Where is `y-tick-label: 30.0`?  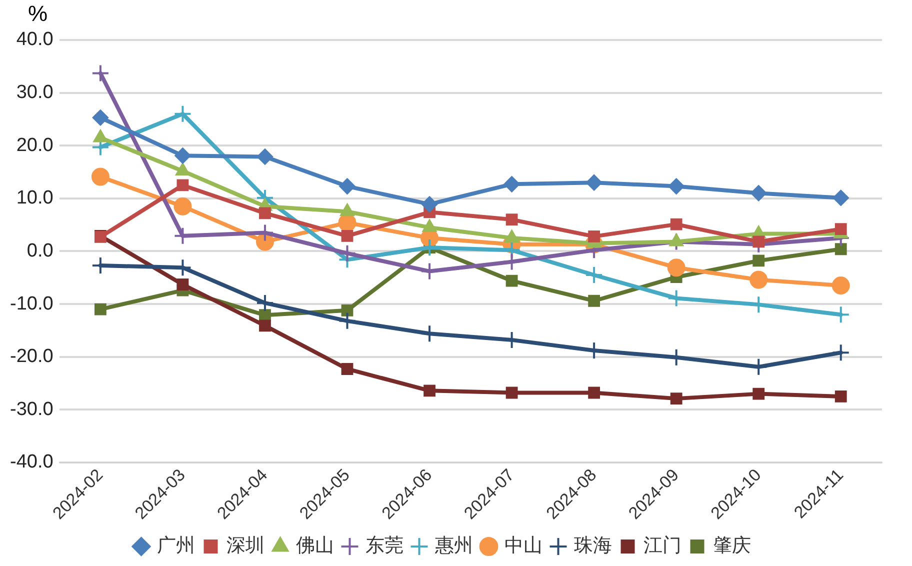
y-tick-label: 30.0 is located at coordinates (35, 93).